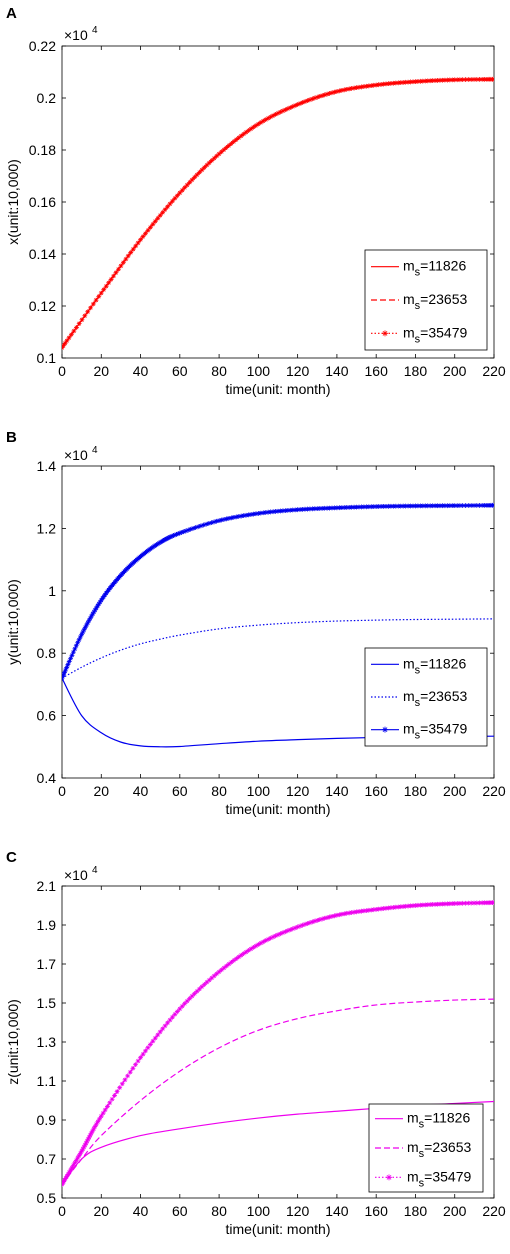 The image size is (510, 1254). Describe the element at coordinates (47, 528) in the screenshot. I see `y-tick-label: 1.2` at that location.